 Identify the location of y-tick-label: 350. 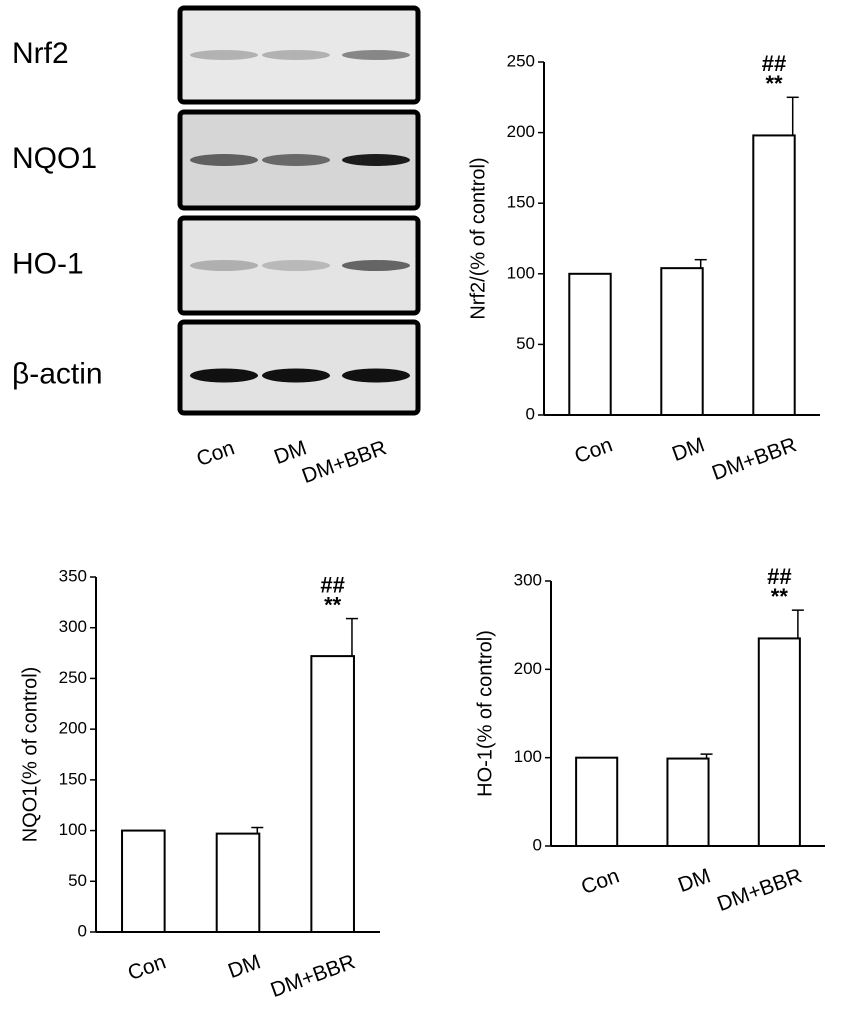
(73, 575).